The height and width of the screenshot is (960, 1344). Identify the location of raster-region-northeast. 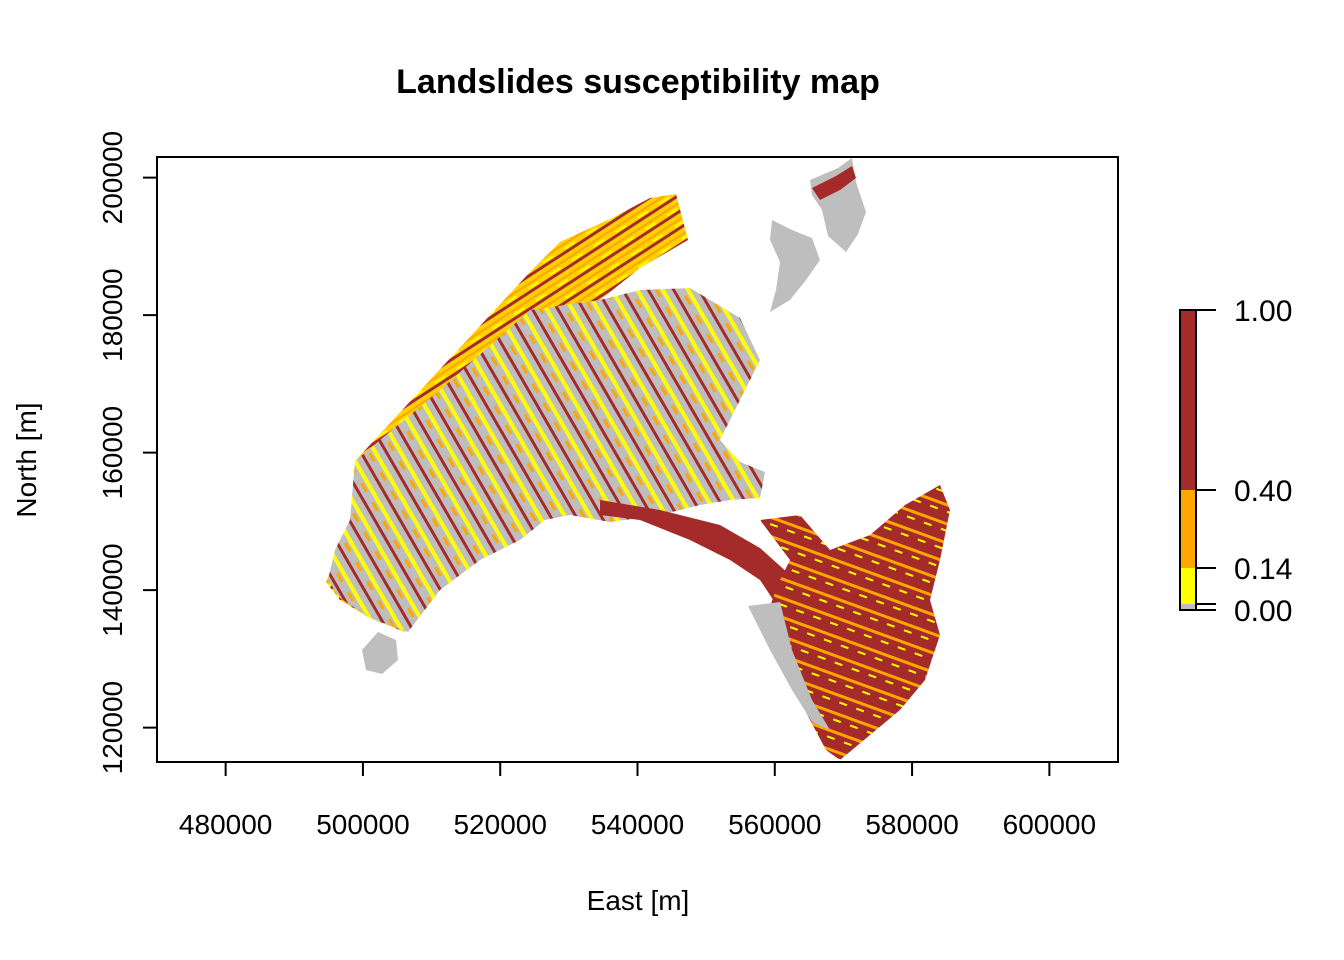
(795, 266).